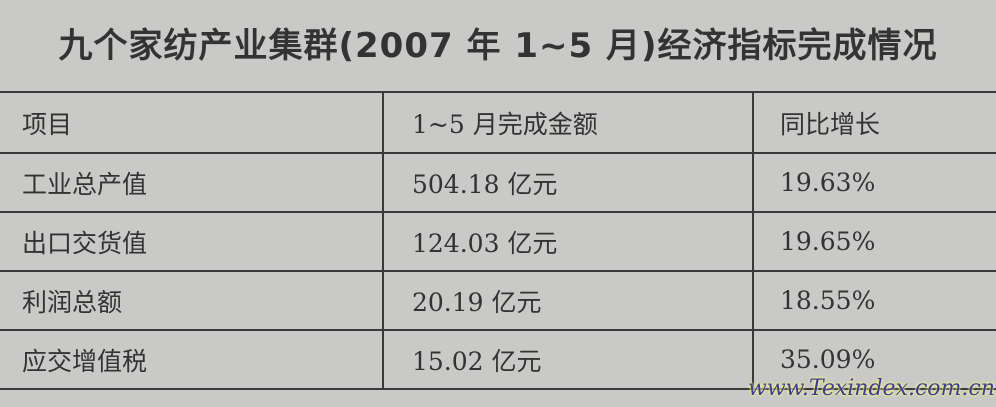 The image size is (996, 407). Describe the element at coordinates (192, 182) in the screenshot. I see `cell-item: 工业总产值` at that location.